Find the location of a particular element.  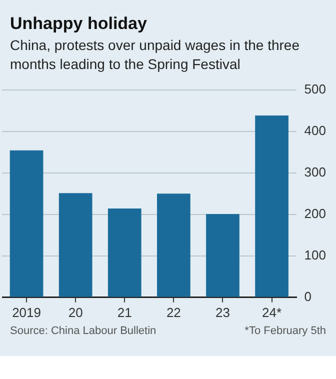

source-note: Source: China Labour Bulletin is located at coordinates (83, 331).